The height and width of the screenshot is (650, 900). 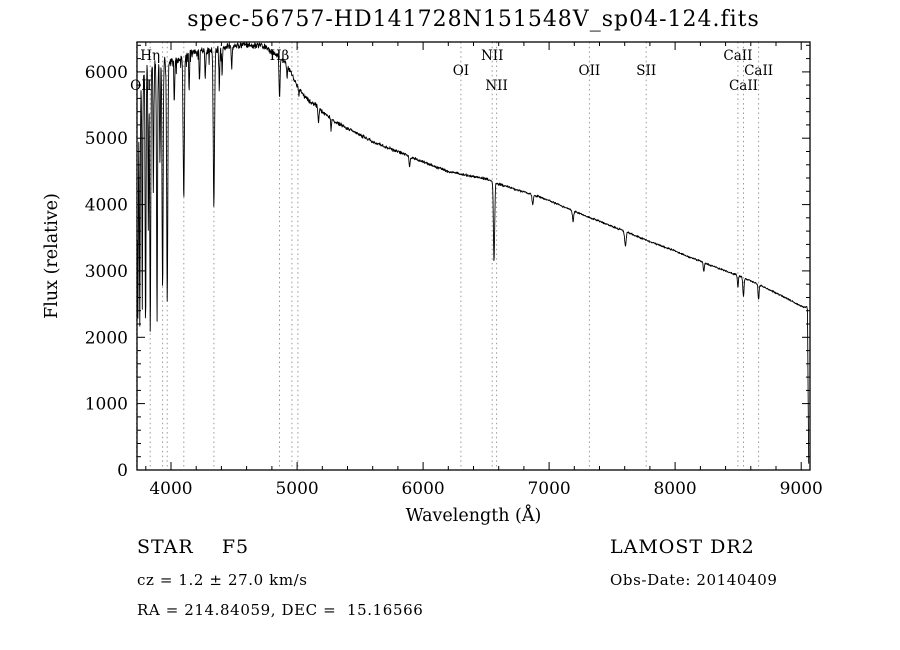 I want to click on survey-label: LAMOST DR2, so click(x=682, y=547).